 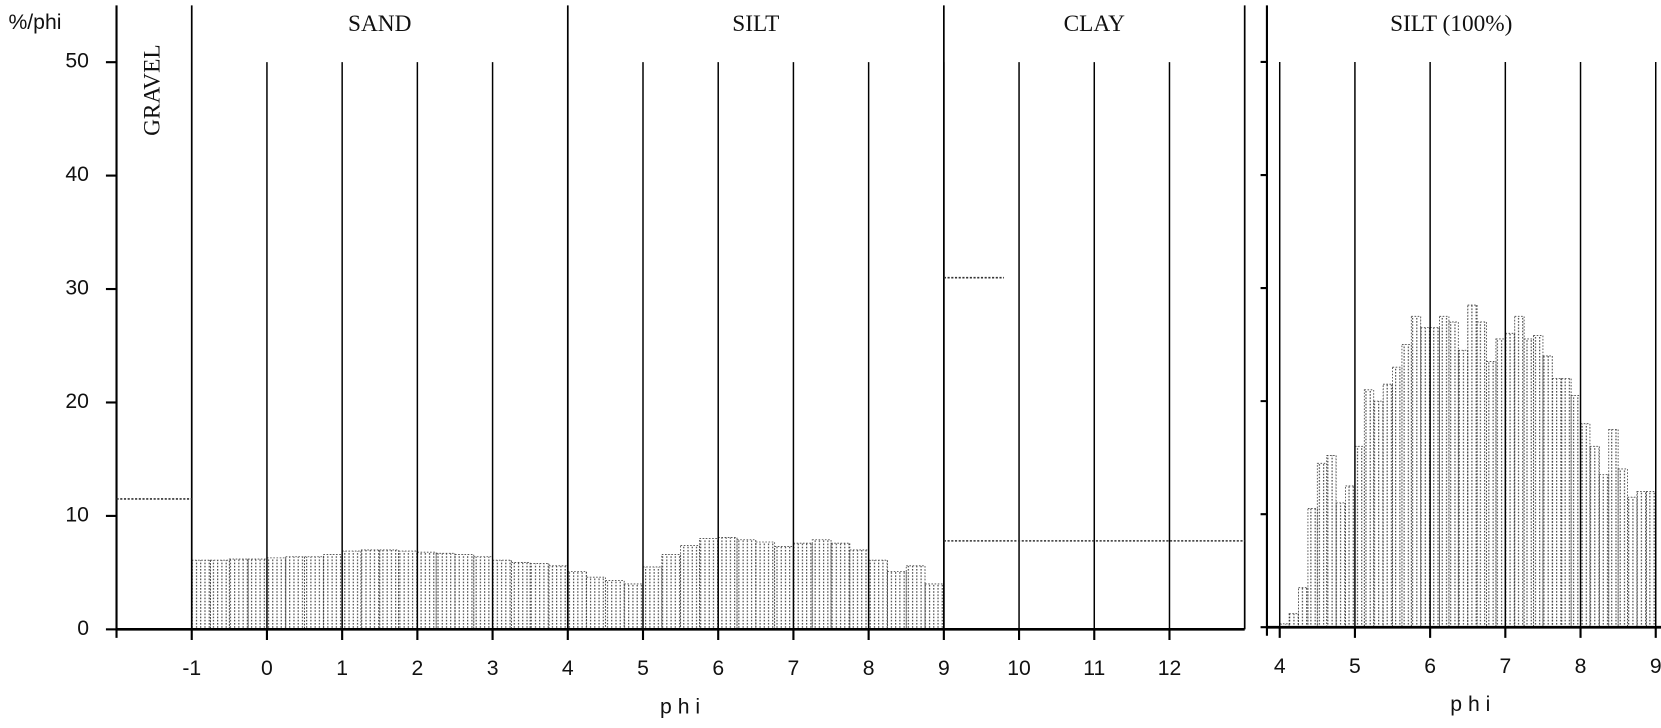 What do you see at coordinates (77, 288) in the screenshot?
I see `y-tick-label: 30` at bounding box center [77, 288].